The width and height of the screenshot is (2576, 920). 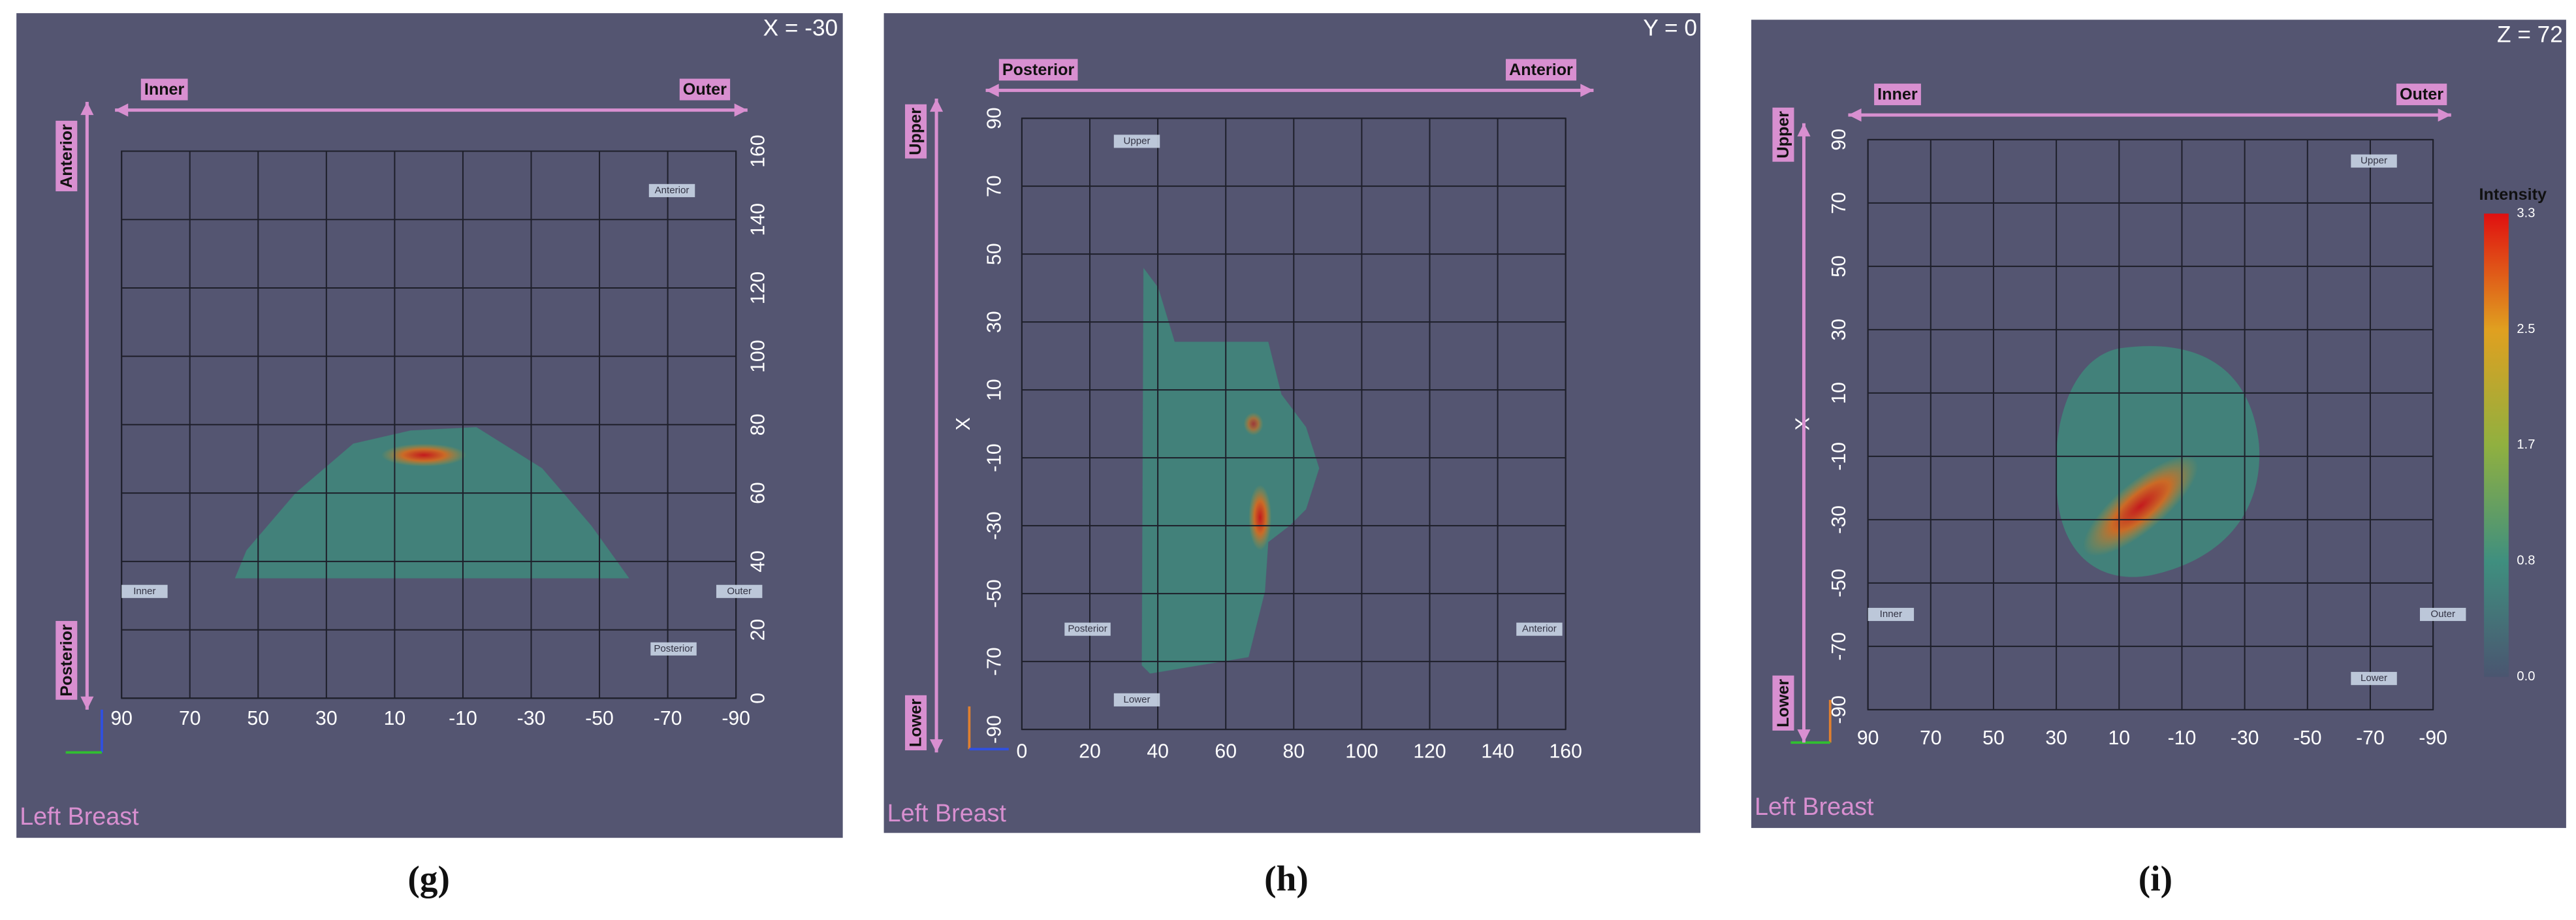 I want to click on colorbar-tick-label: 3.3, so click(x=2526, y=213).